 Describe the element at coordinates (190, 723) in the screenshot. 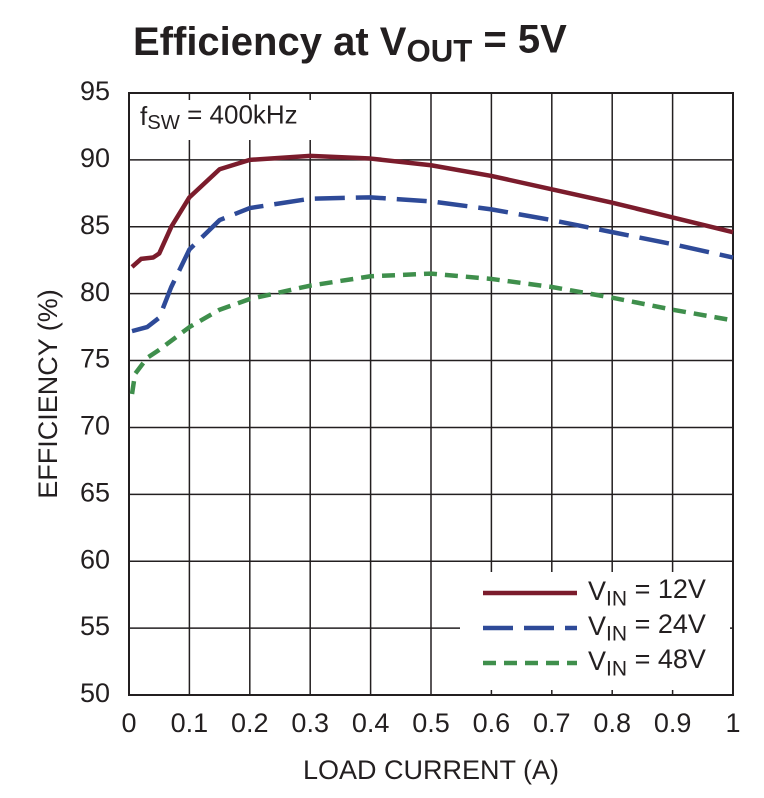

I see `x-tick-label: 0.1` at that location.